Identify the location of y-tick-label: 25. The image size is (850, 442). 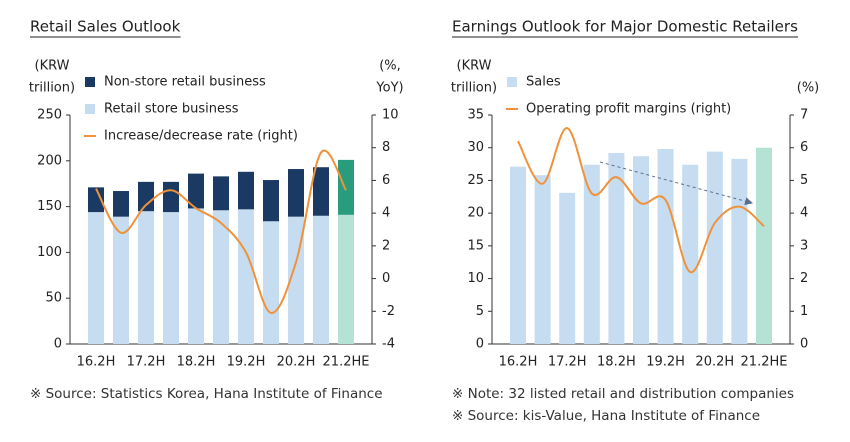
(475, 180).